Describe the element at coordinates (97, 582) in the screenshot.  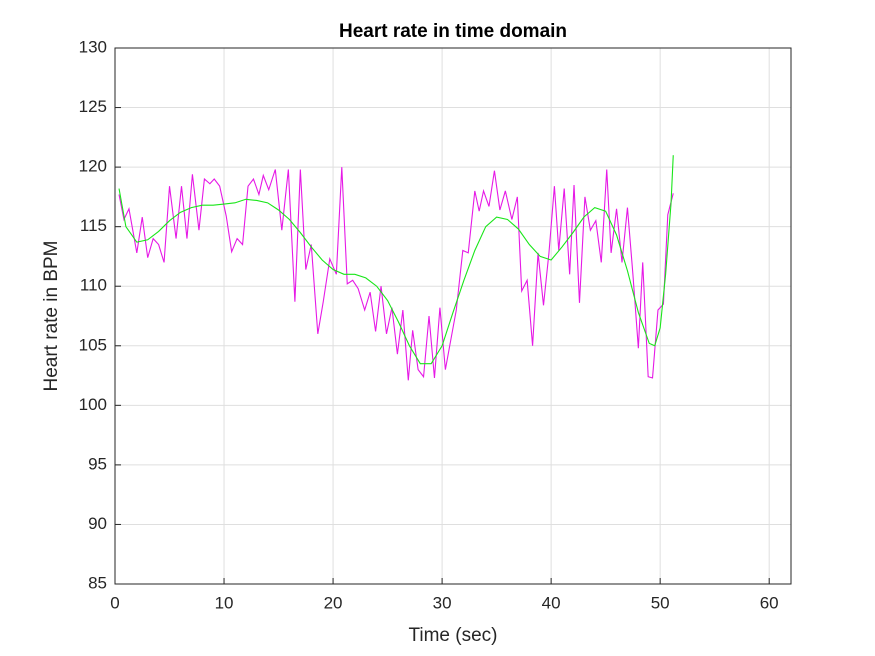
I see `y-tick-label: 85` at that location.